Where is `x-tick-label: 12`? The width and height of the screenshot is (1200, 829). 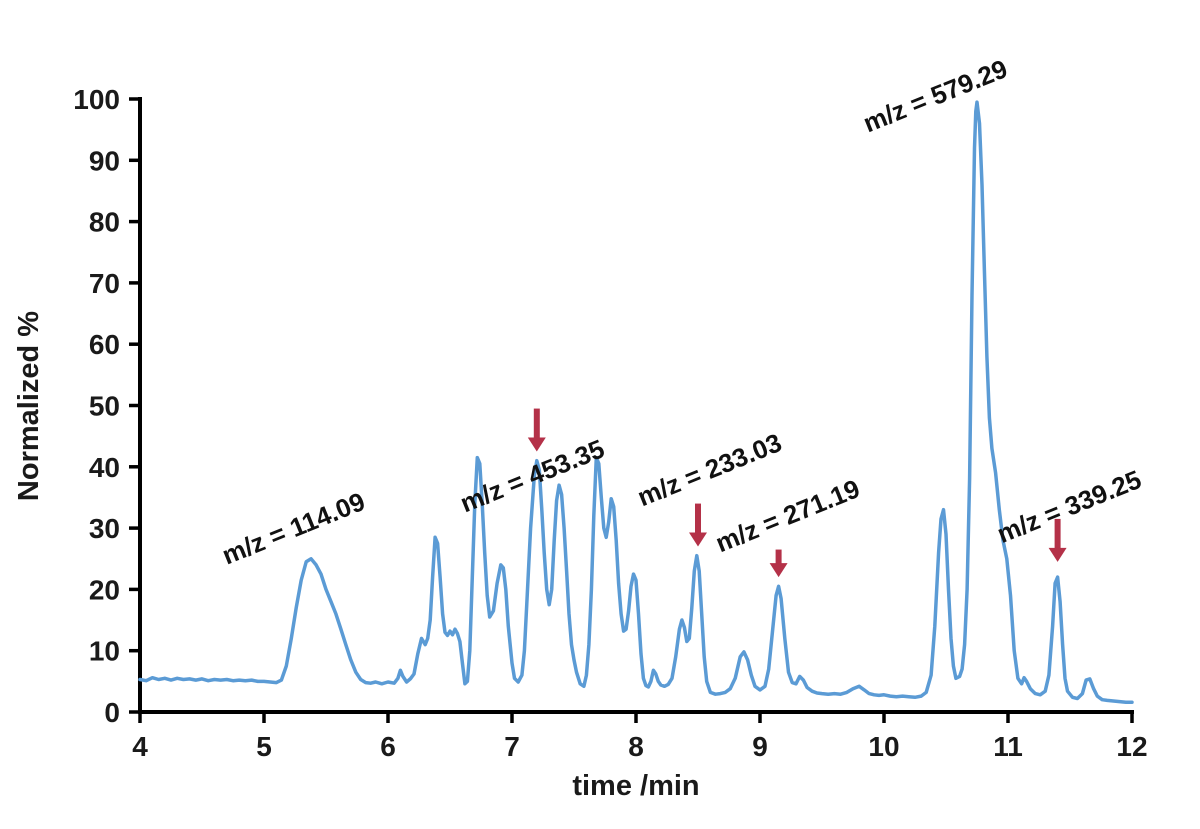 x-tick-label: 12 is located at coordinates (1131, 746).